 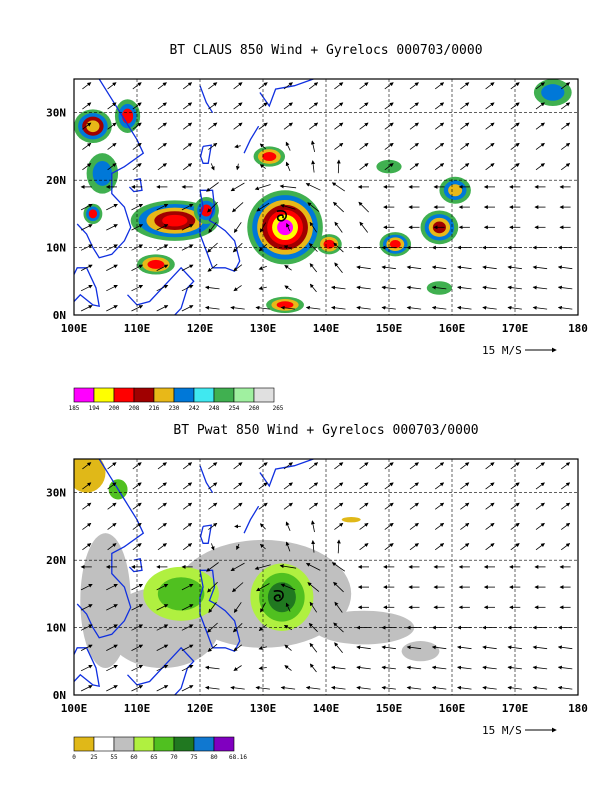 I want to click on reference-vector-label-1: 15 M/S, so click(x=502, y=350).